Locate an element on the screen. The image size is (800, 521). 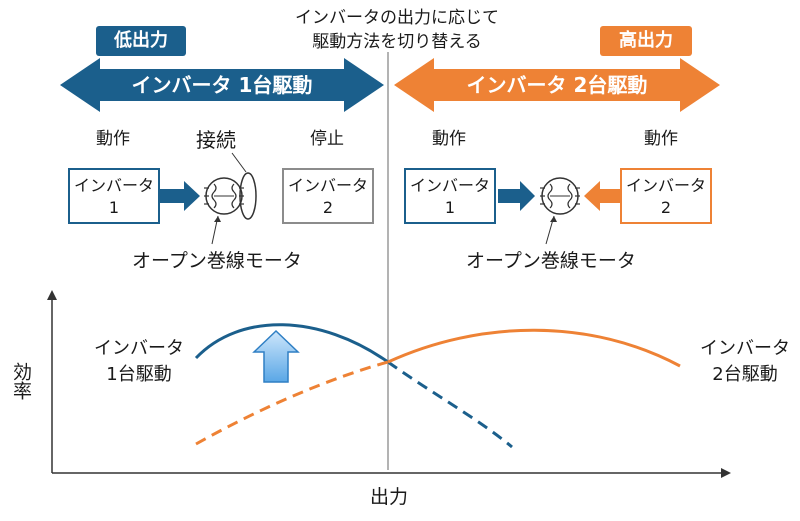
curve-dual-inverter-solid is located at coordinates (534, 348).